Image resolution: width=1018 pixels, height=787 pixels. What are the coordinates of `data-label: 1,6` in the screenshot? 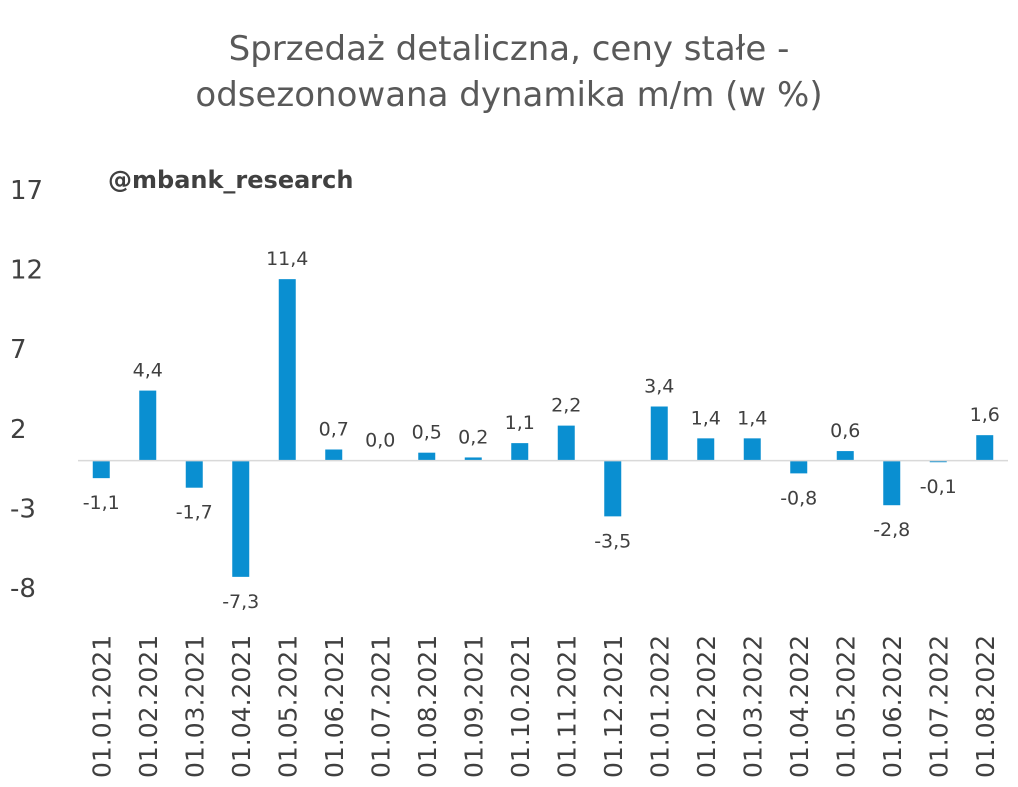 It's located at (985, 415).